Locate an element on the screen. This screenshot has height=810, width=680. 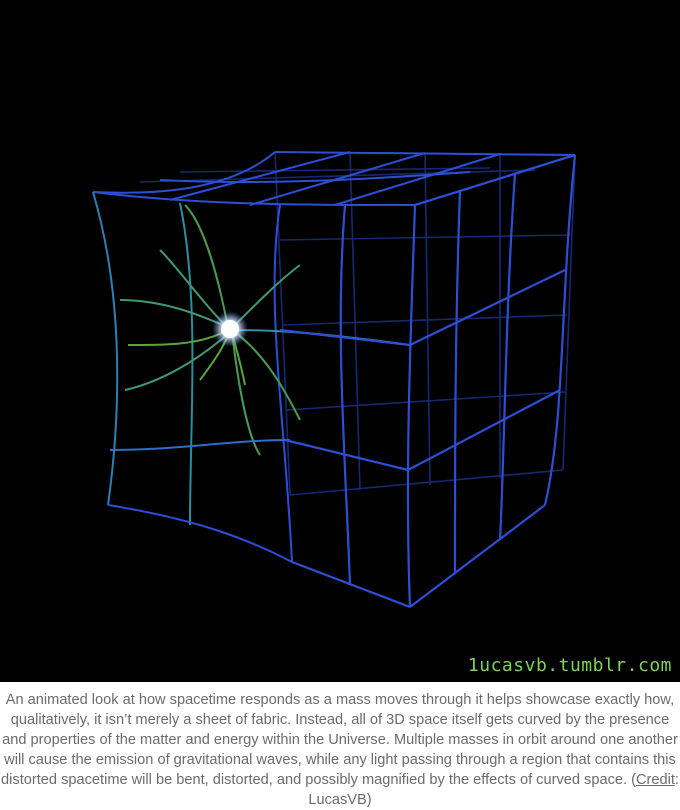
credit-link: Credit is located at coordinates (655, 780).